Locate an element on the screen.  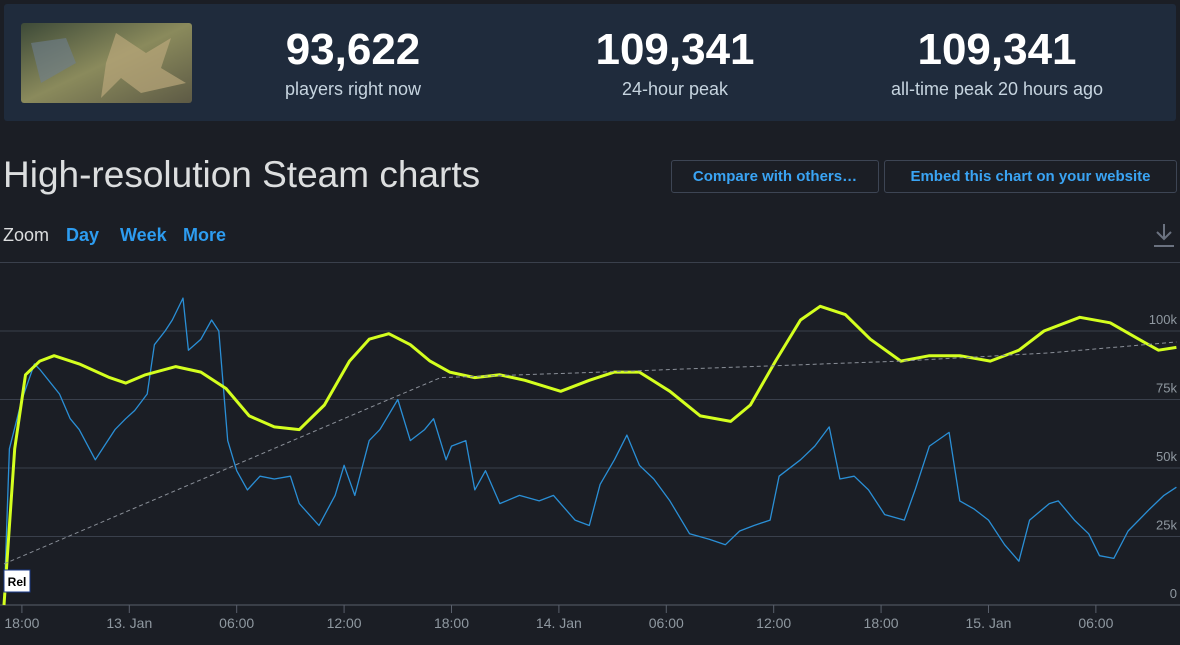
y-tick-label: 50k is located at coordinates (1166, 456).